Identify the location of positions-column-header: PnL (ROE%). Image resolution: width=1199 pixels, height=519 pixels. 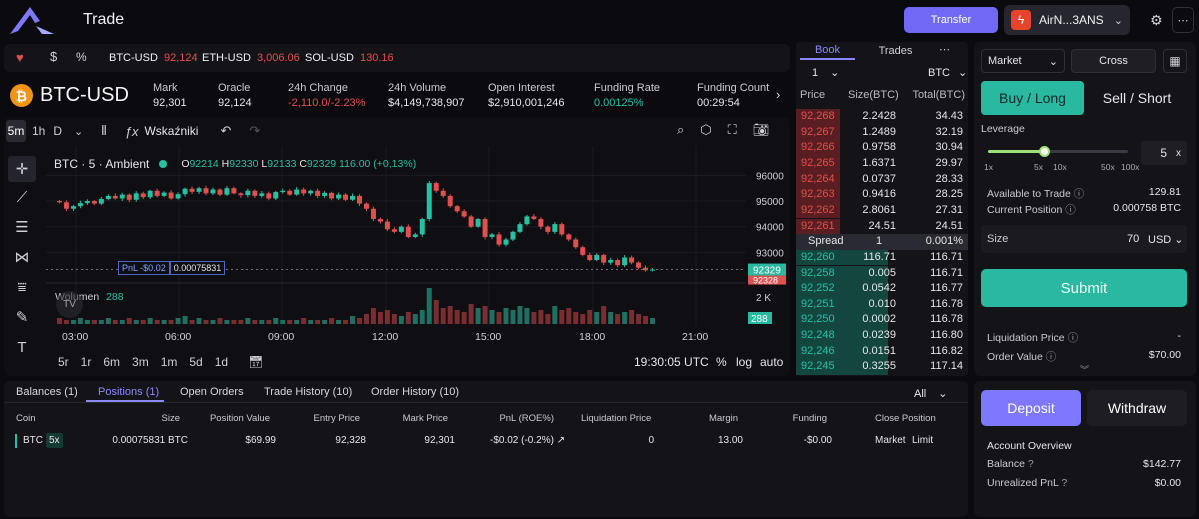
(526, 418).